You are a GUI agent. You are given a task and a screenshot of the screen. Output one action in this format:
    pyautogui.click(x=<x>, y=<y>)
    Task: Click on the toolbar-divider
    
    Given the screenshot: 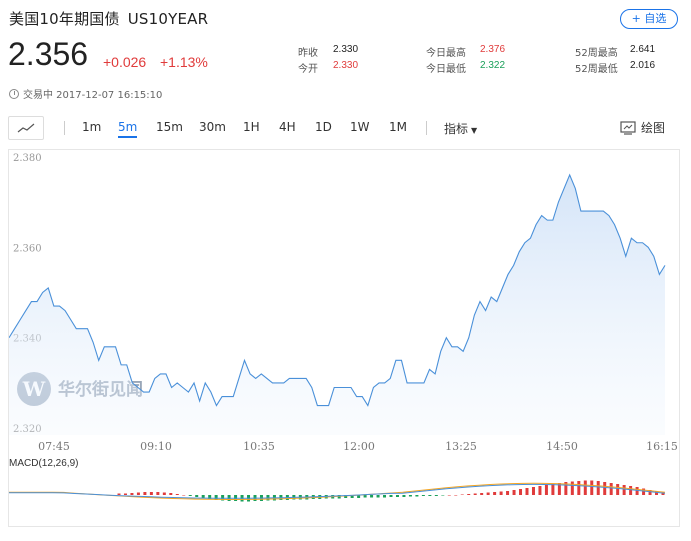 What is the action you would take?
    pyautogui.click(x=426, y=128)
    